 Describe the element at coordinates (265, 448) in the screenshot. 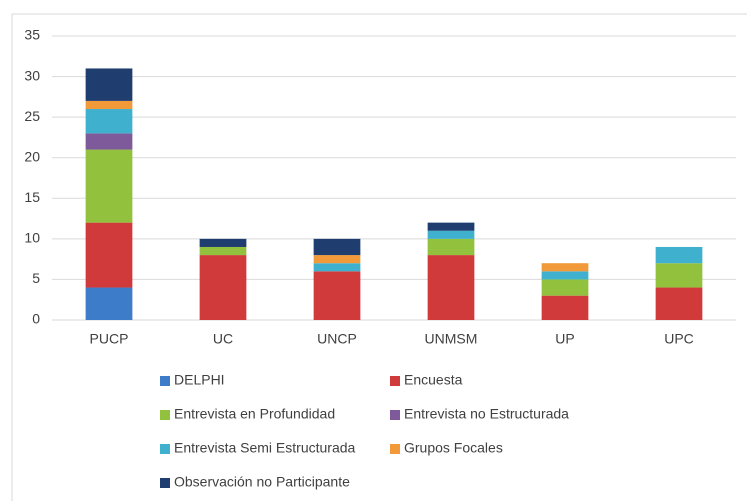

I see `legend-label: Entrevista Semi Estructurada` at that location.